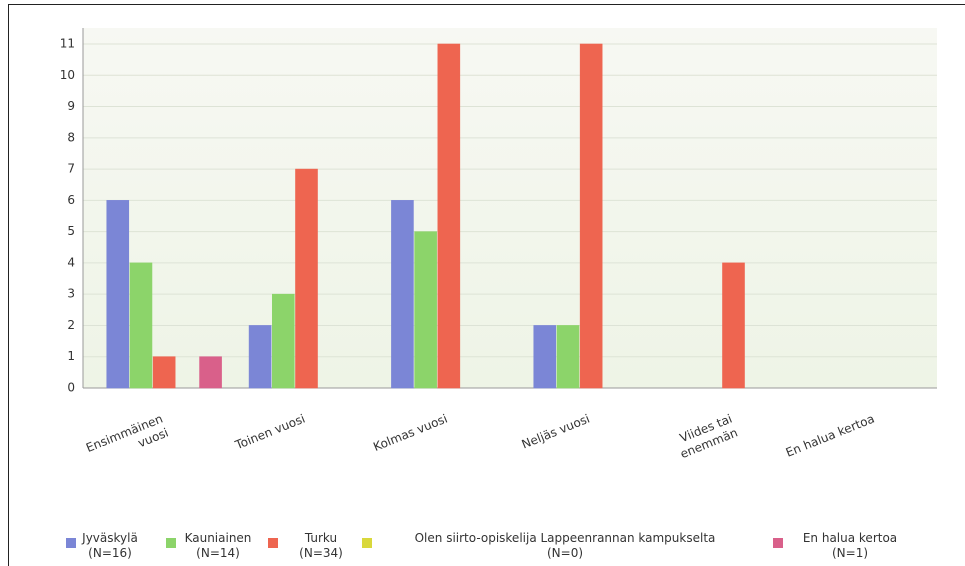 This screenshot has width=965, height=566. Describe the element at coordinates (218, 545) in the screenshot. I see `legend-label: Kauniainen (N=14)` at that location.